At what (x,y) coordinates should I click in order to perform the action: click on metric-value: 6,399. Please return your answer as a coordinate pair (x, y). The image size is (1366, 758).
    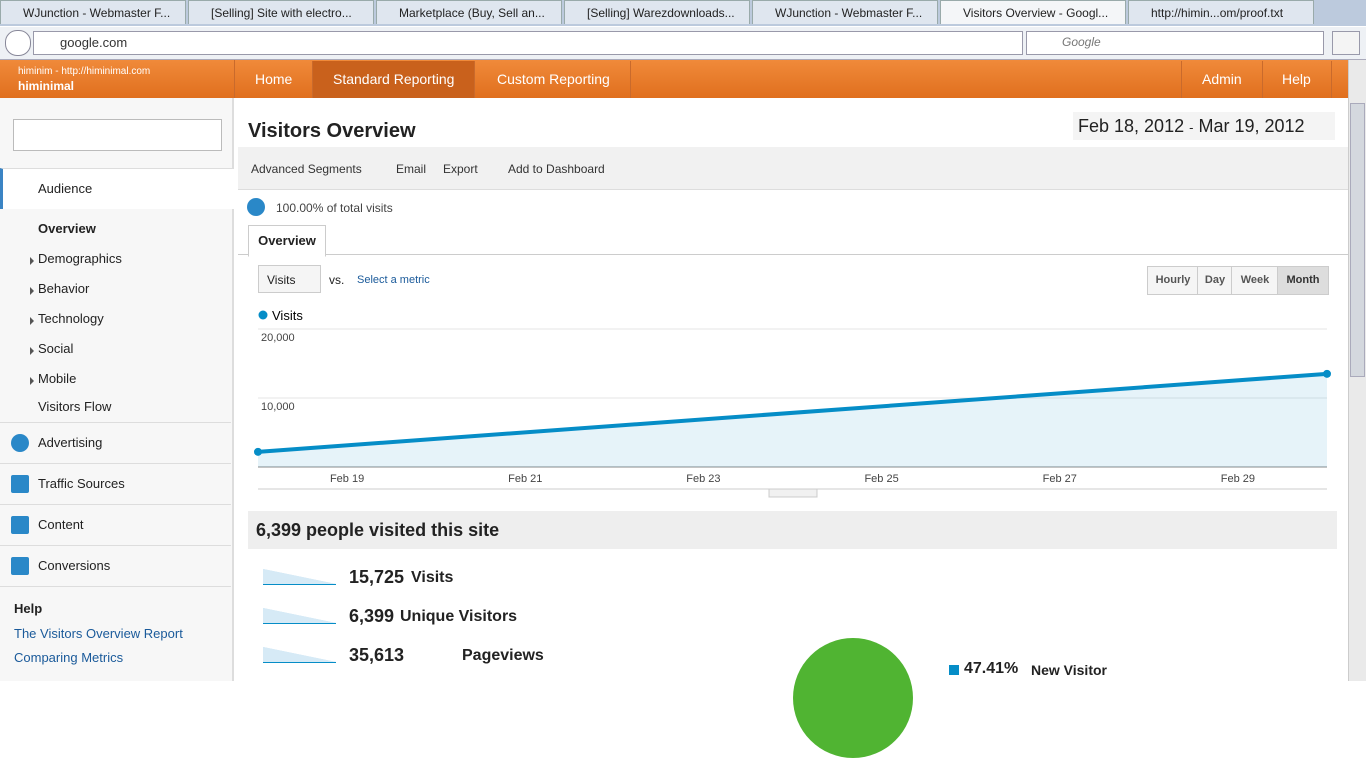
    Looking at the image, I should click on (372, 616).